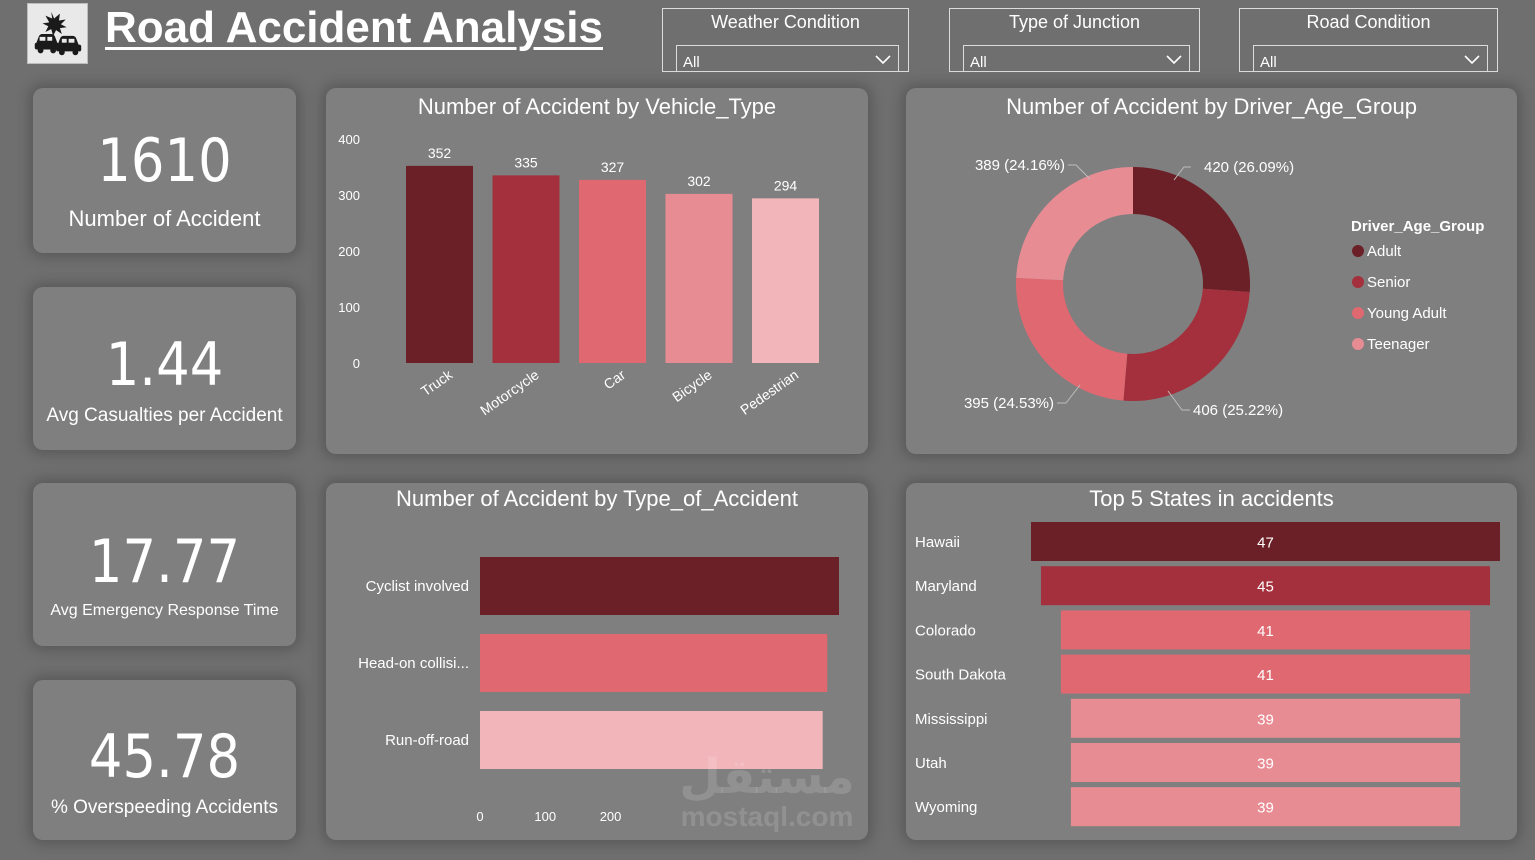  Describe the element at coordinates (937, 542) in the screenshot. I see `state-label: Hawaii` at that location.